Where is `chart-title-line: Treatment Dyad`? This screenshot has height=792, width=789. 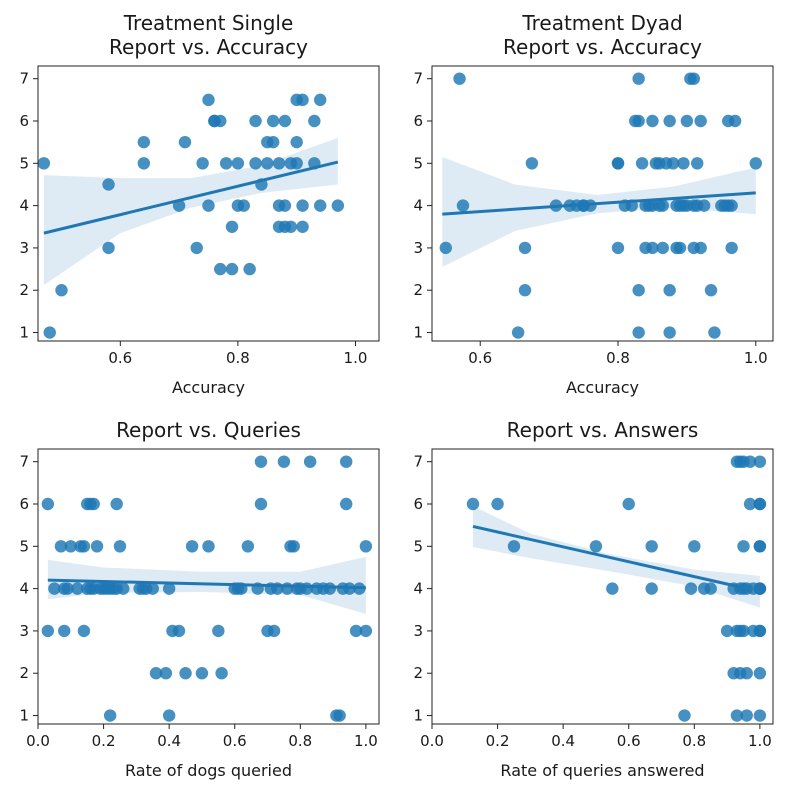 chart-title-line: Treatment Dyad is located at coordinates (601, 23).